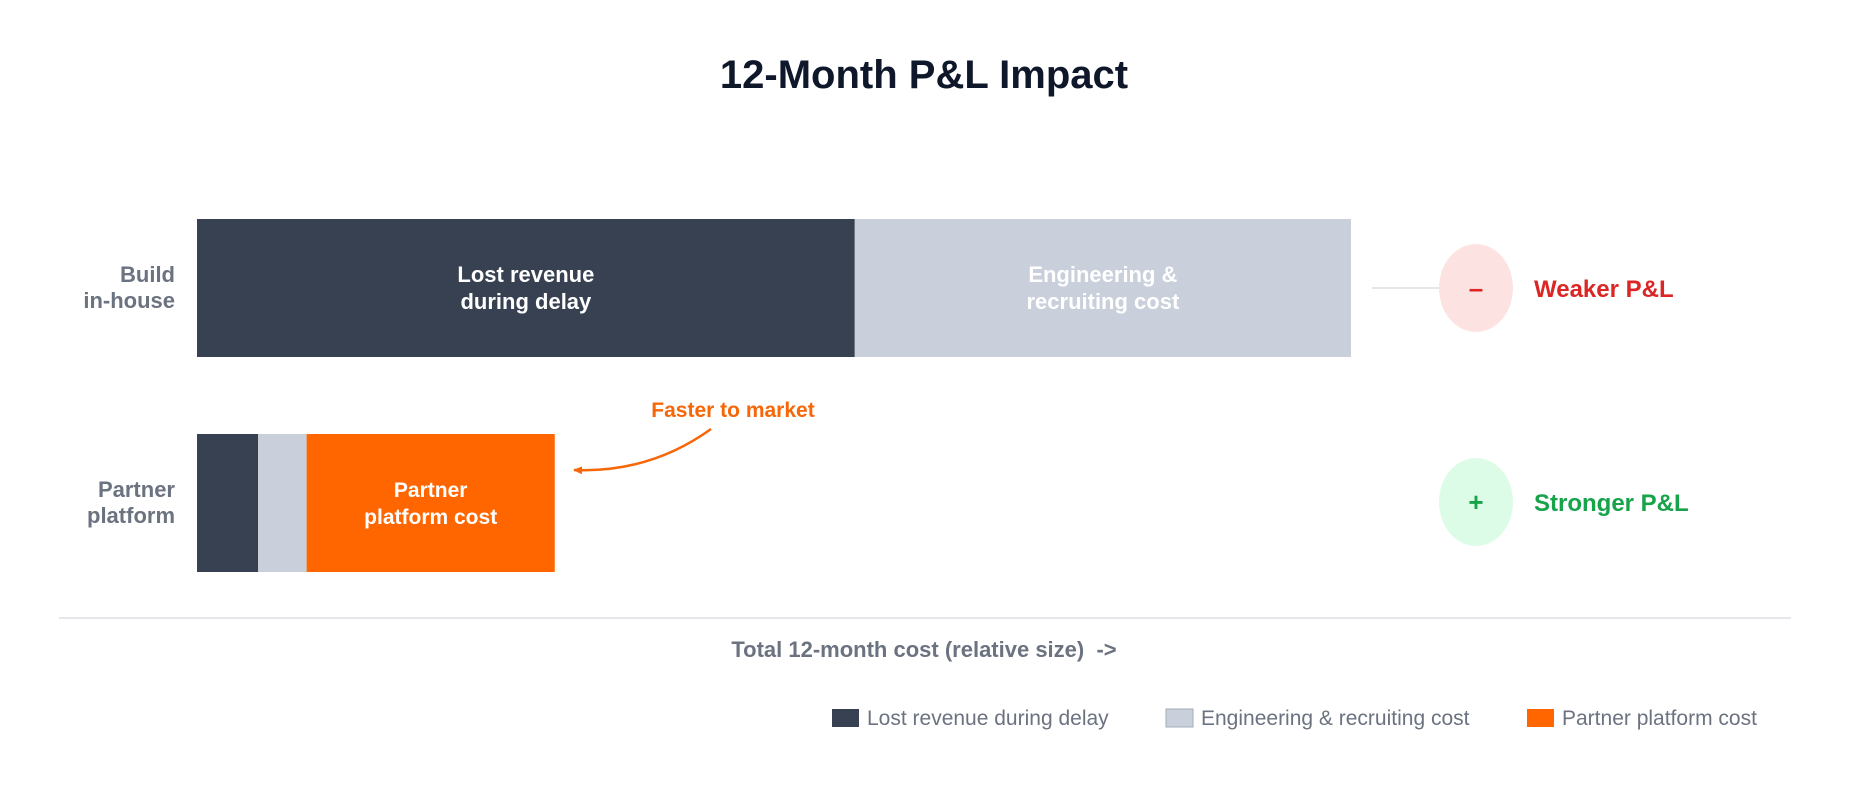 This screenshot has height=797, width=1849. I want to click on row-label-build-line1: Build, so click(147, 274).